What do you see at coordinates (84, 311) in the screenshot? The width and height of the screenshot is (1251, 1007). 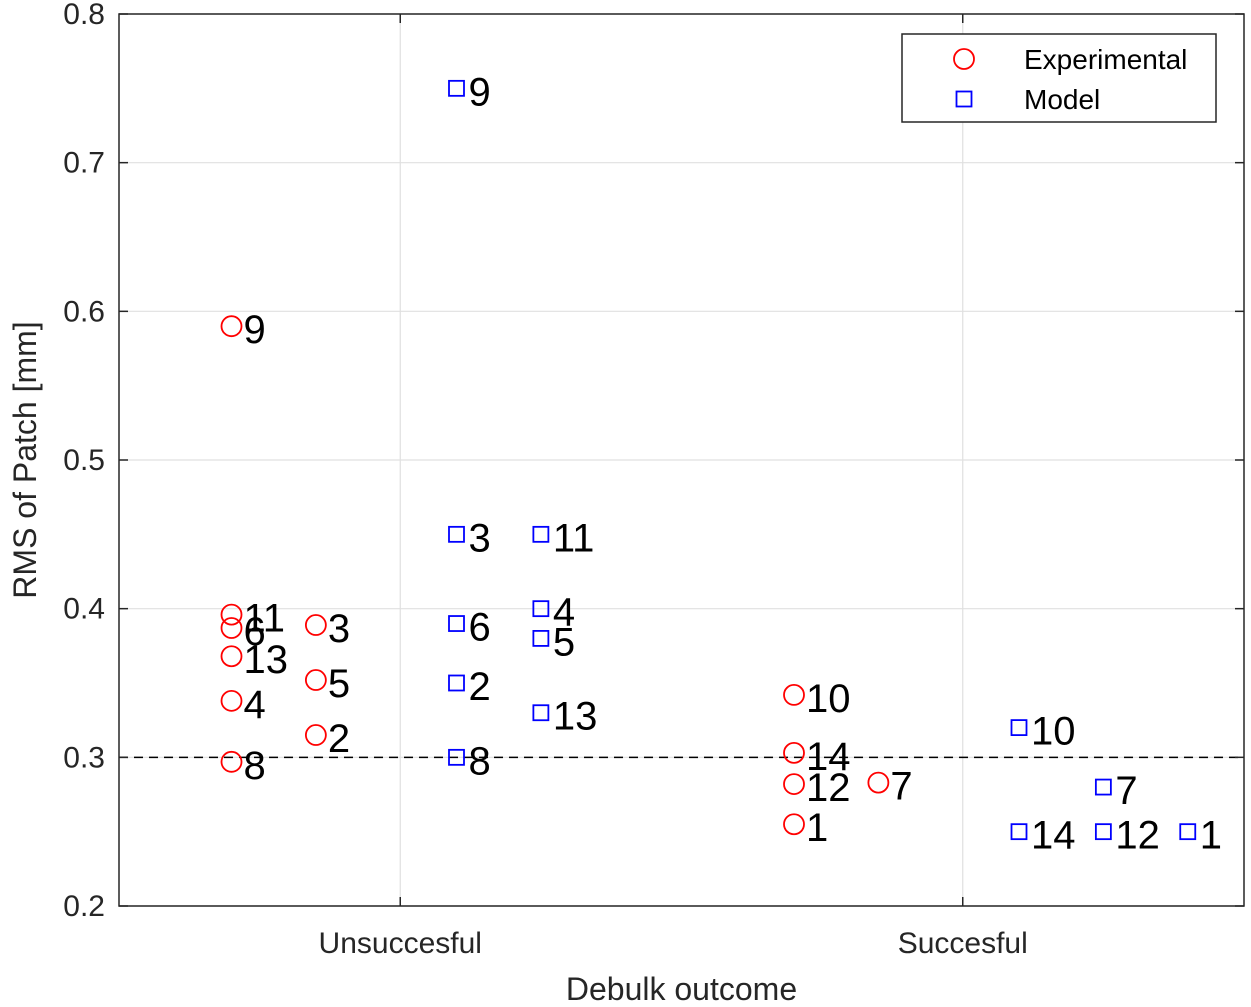 I see `y-tick-label: 0.6` at bounding box center [84, 311].